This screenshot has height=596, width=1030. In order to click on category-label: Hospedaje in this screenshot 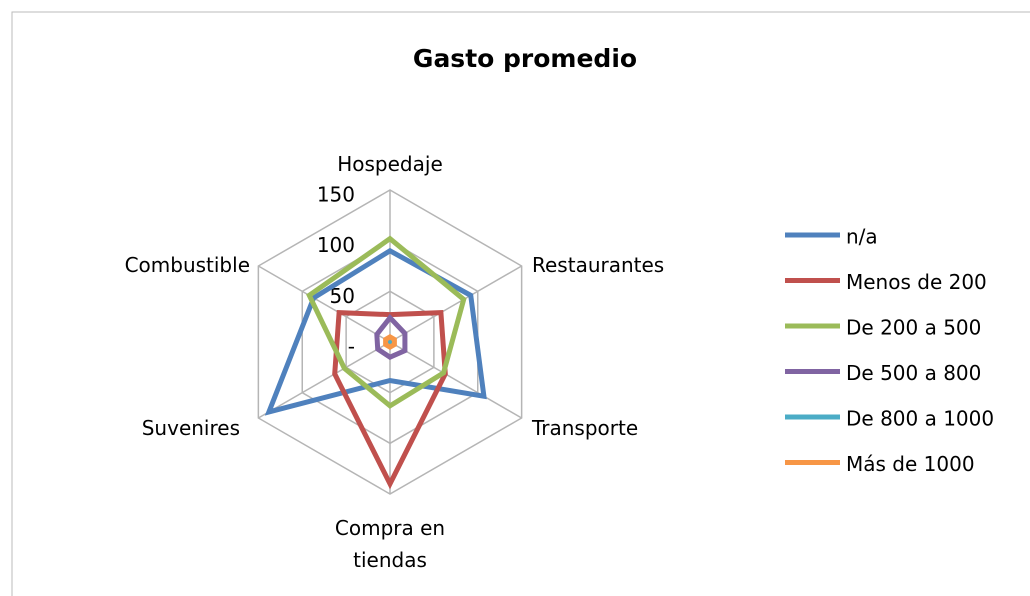, I will do `click(390, 164)`.